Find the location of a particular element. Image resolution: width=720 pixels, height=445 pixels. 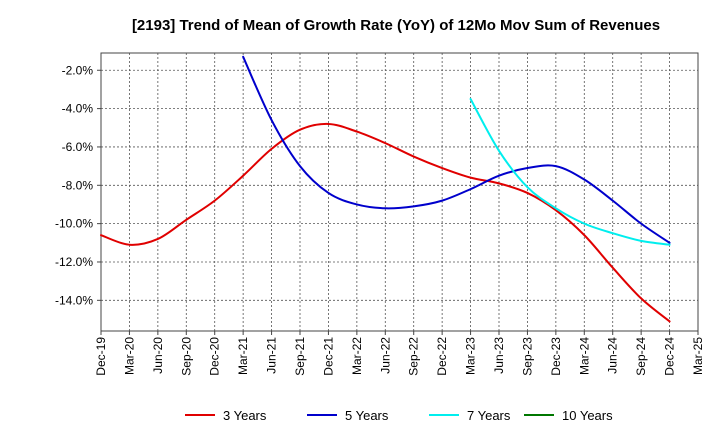

x-tick-label: Dec-22 is located at coordinates (442, 356).